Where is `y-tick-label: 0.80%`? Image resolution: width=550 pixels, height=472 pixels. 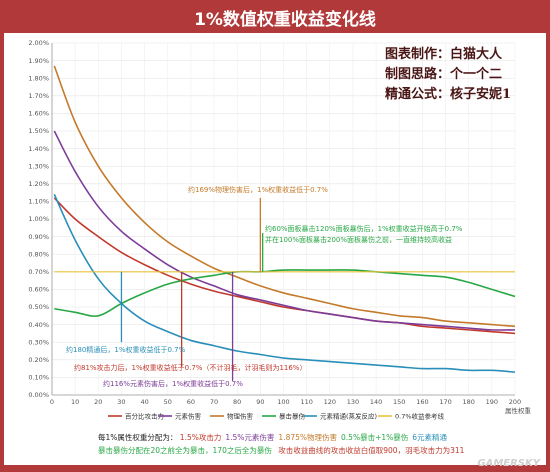
y-tick-label: 0.80% is located at coordinates (38, 254).